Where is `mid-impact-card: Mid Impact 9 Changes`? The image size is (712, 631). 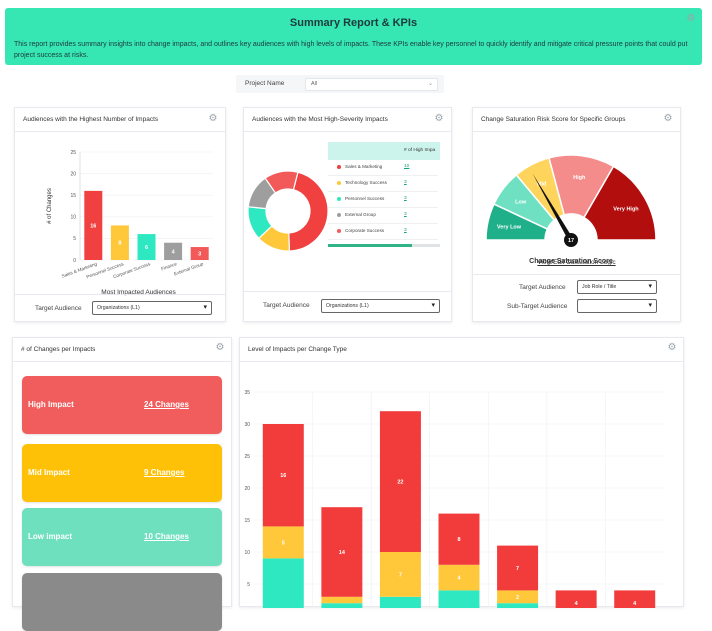
mid-impact-card: Mid Impact 9 Changes is located at coordinates (122, 473).